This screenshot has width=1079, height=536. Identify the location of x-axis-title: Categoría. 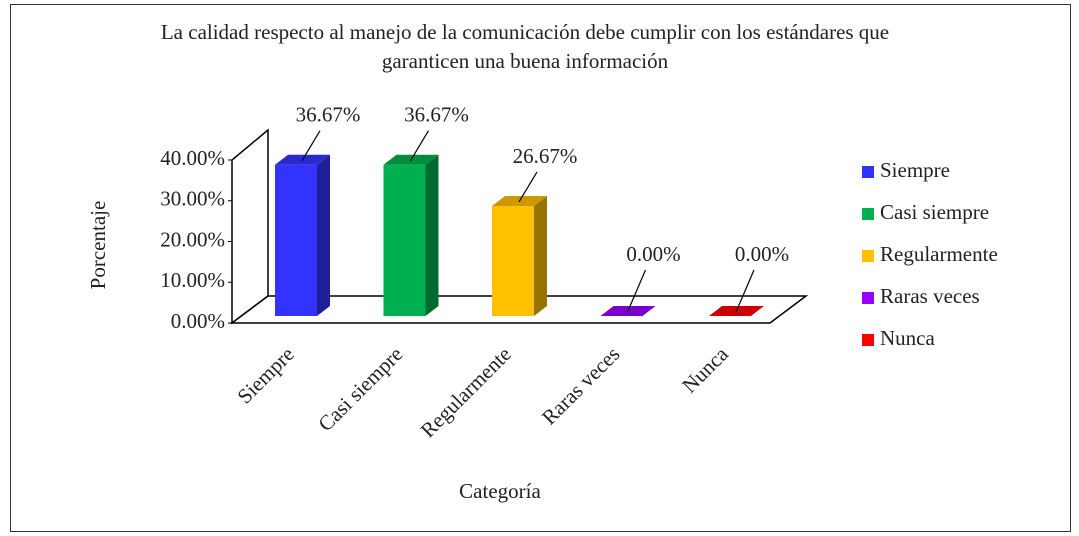
(500, 491).